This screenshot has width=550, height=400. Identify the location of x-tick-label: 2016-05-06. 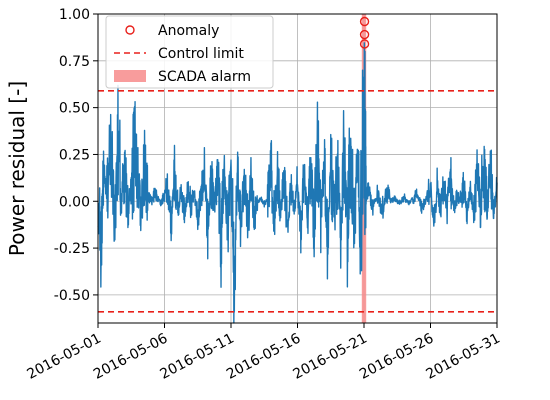
(130, 356).